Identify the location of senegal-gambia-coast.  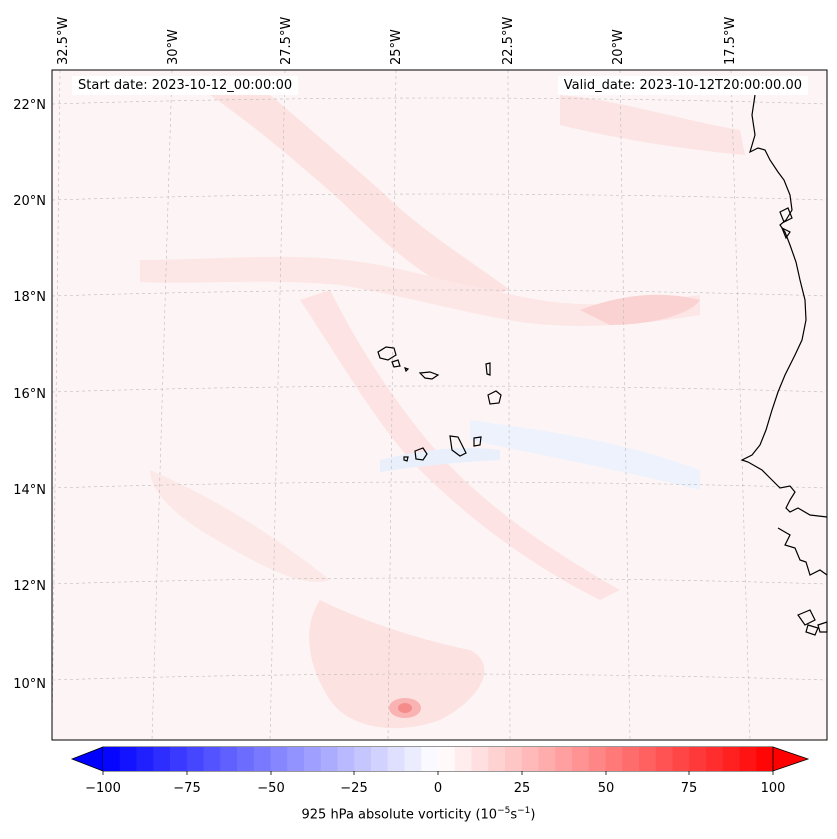
(802, 551).